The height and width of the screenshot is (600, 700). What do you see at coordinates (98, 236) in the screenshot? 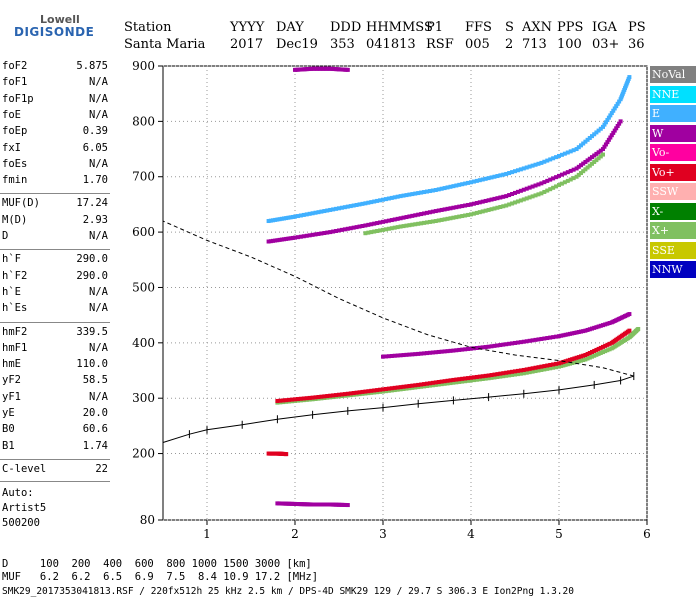
I see `param-value: N/A` at bounding box center [98, 236].